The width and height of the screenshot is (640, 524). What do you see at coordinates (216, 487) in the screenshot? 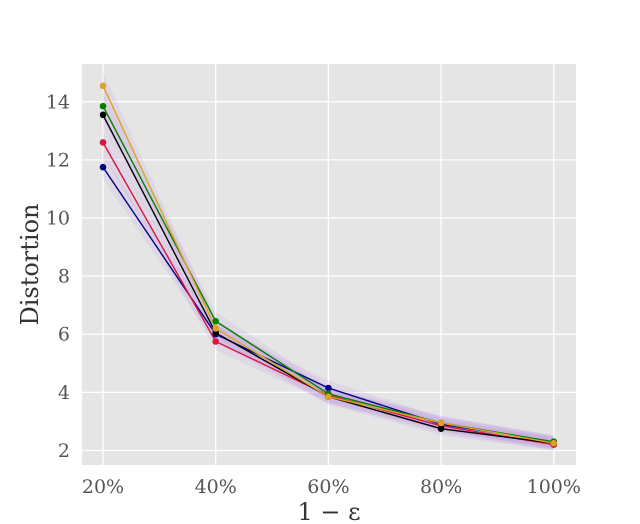
I see `x-tick-label: 40%` at bounding box center [216, 487].